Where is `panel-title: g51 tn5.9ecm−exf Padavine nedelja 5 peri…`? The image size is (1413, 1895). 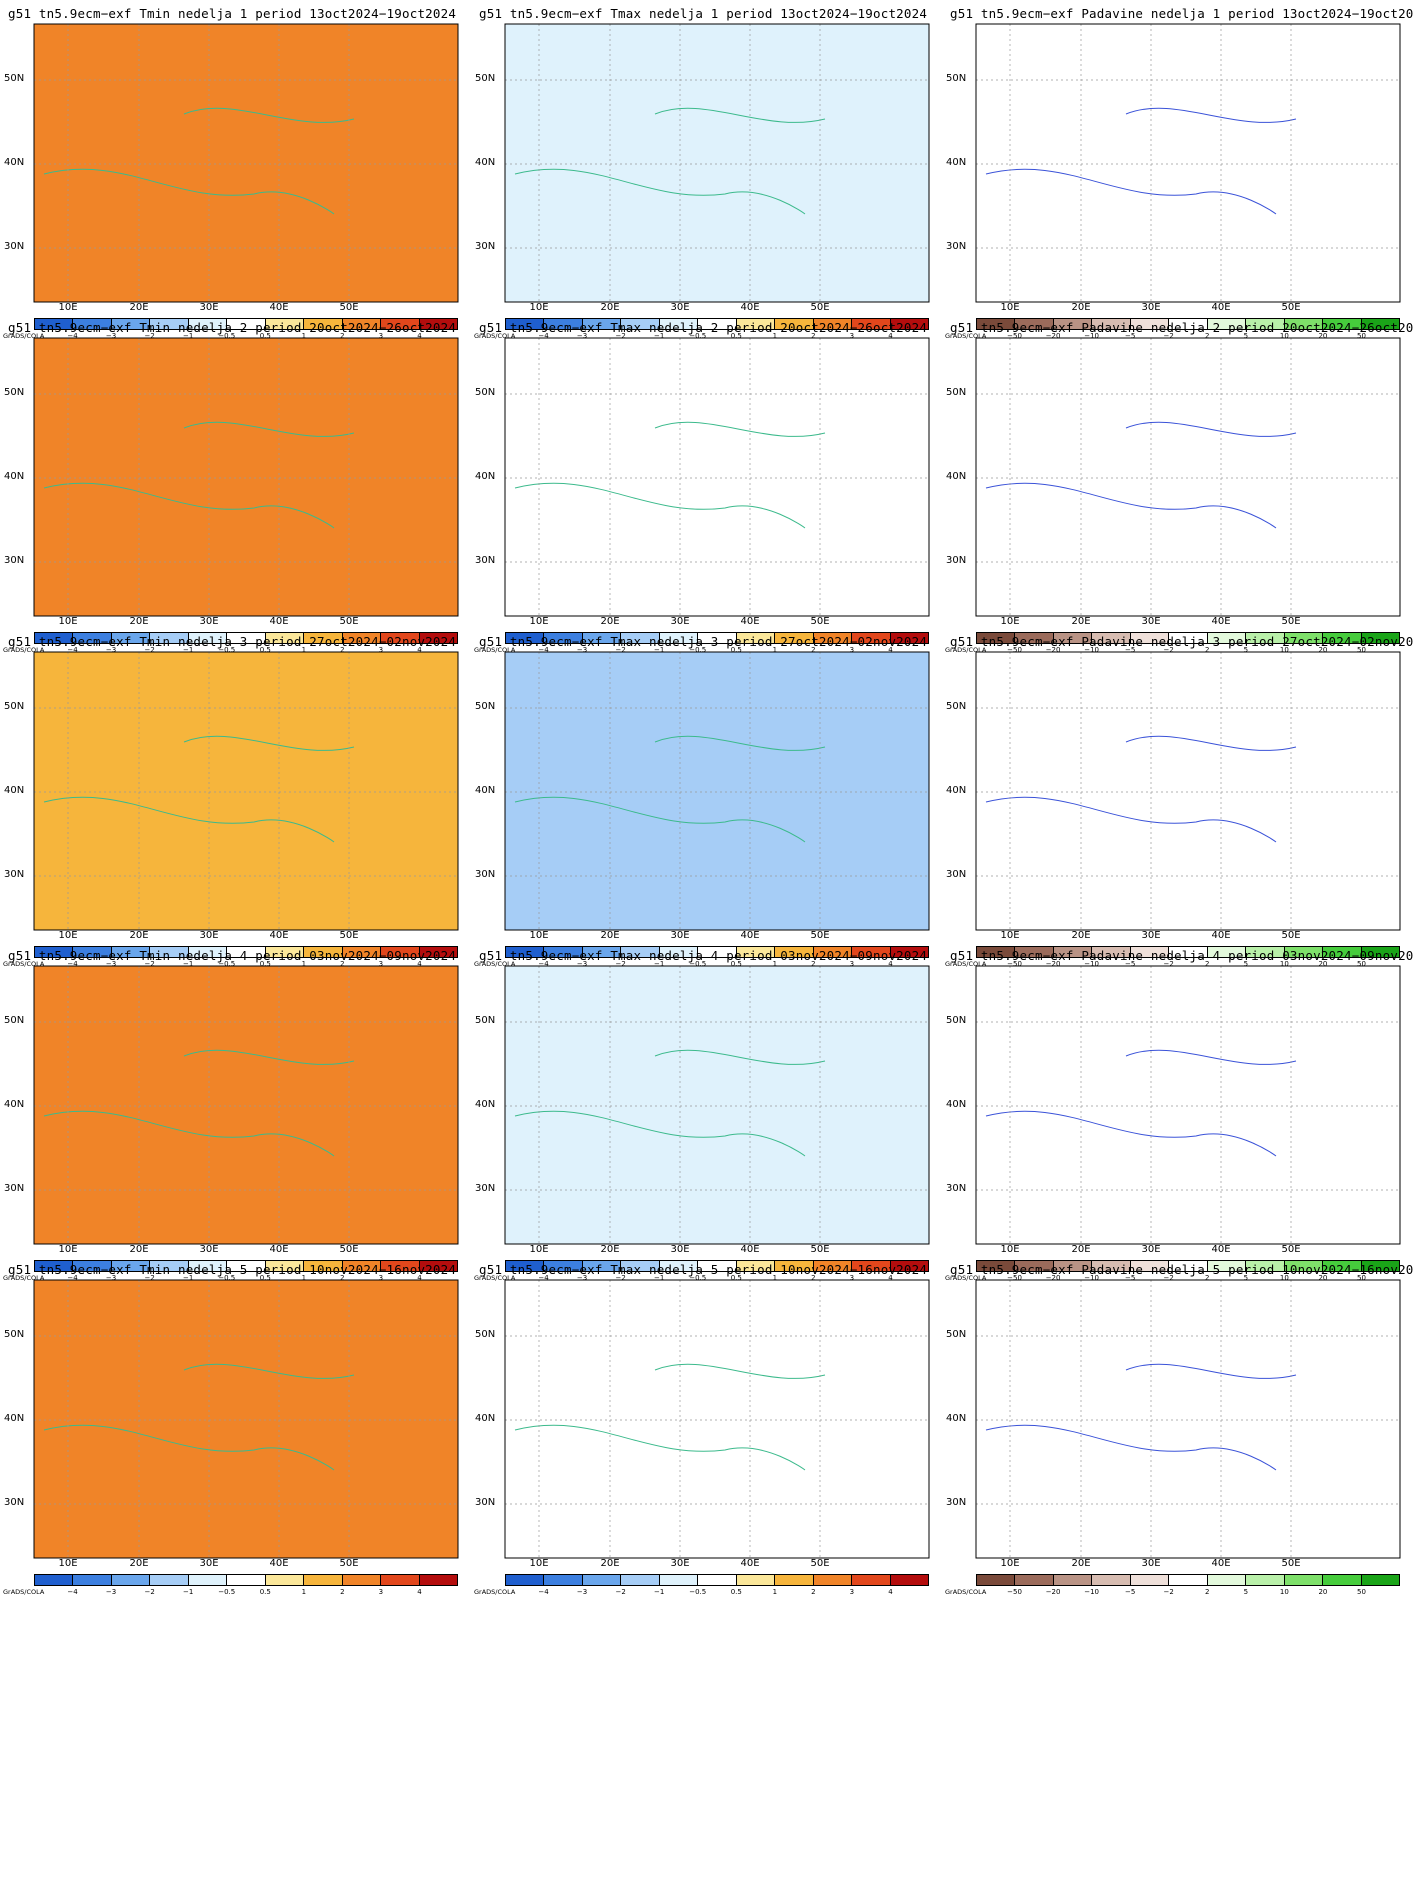 panel-title: g51 tn5.9ecm−exf Padavine nedelja 5 peri… is located at coordinates (1181, 1269).